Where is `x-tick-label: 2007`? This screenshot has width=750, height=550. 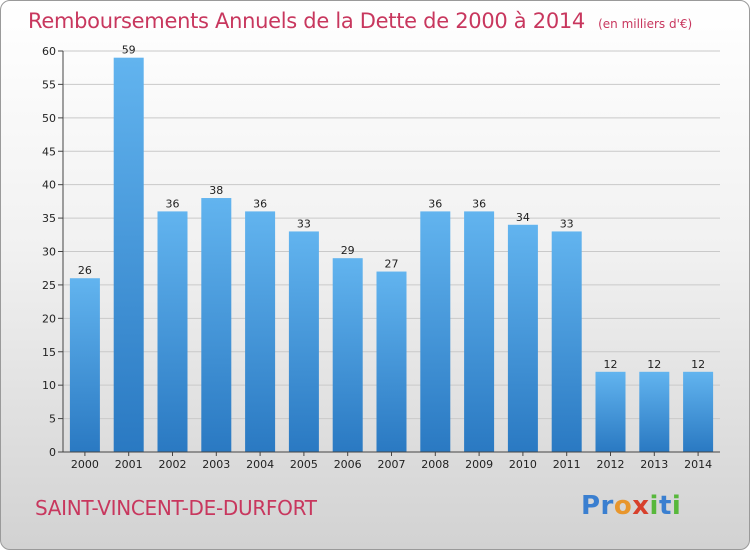 x-tick-label: 2007 is located at coordinates (392, 464).